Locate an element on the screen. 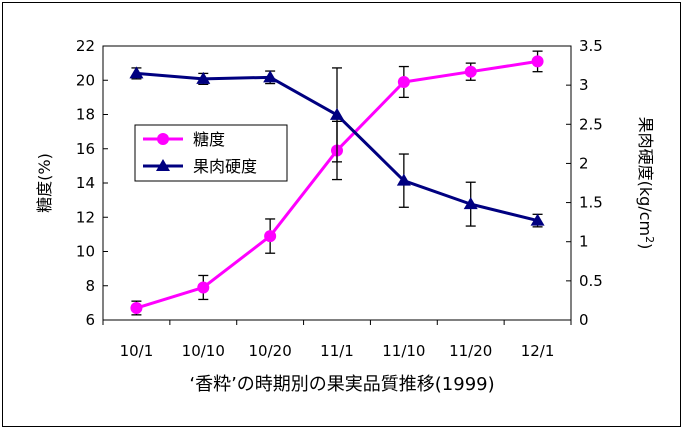 Image resolution: width=685 pixels, height=431 pixels. x-tick-label-1: 10/10 is located at coordinates (203, 351).